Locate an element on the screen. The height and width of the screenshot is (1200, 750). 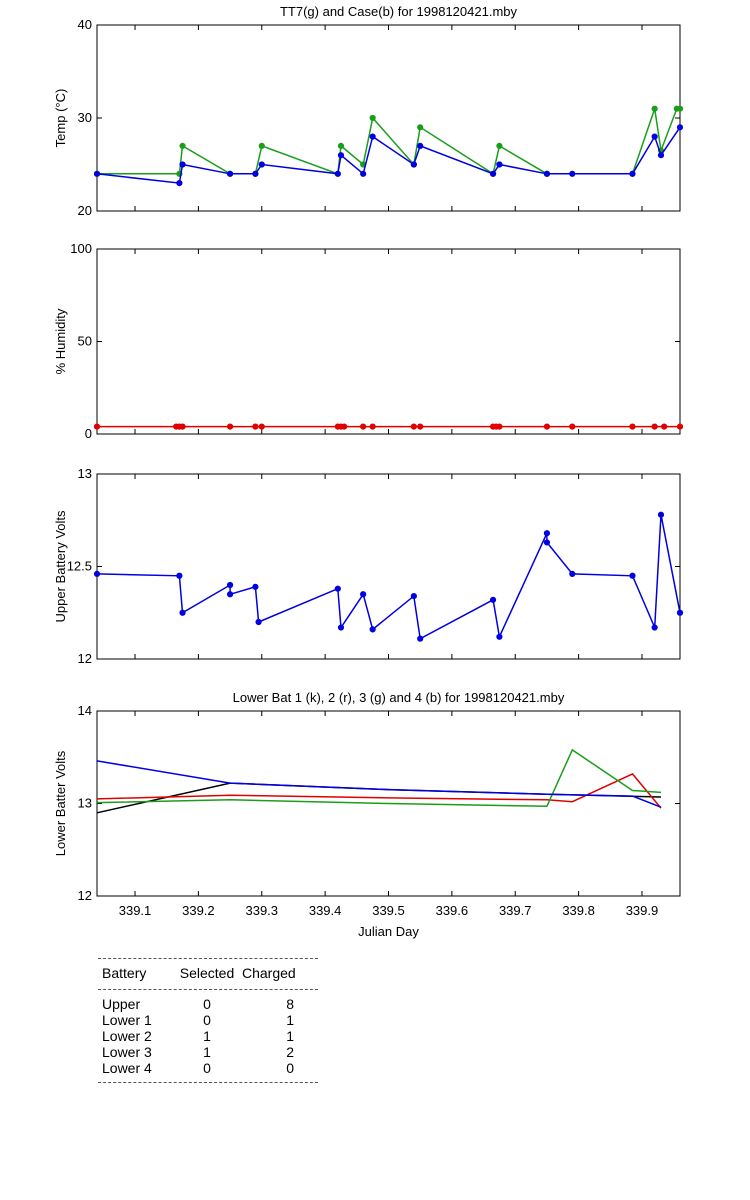
table-row: Lower 3 1 2 is located at coordinates (210, 1052).